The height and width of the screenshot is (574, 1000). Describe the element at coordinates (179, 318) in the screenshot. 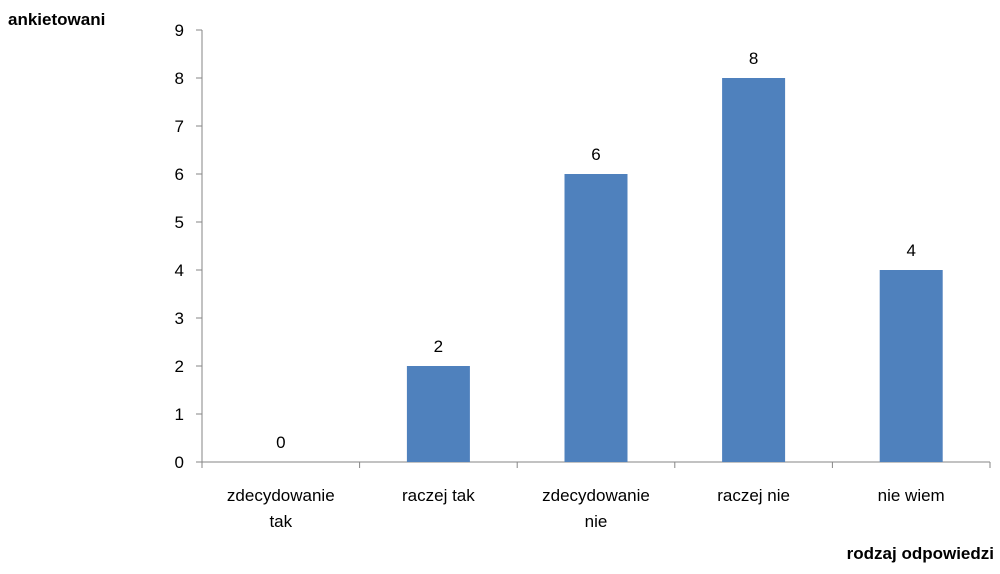

I see `y-tick-label: 3` at that location.